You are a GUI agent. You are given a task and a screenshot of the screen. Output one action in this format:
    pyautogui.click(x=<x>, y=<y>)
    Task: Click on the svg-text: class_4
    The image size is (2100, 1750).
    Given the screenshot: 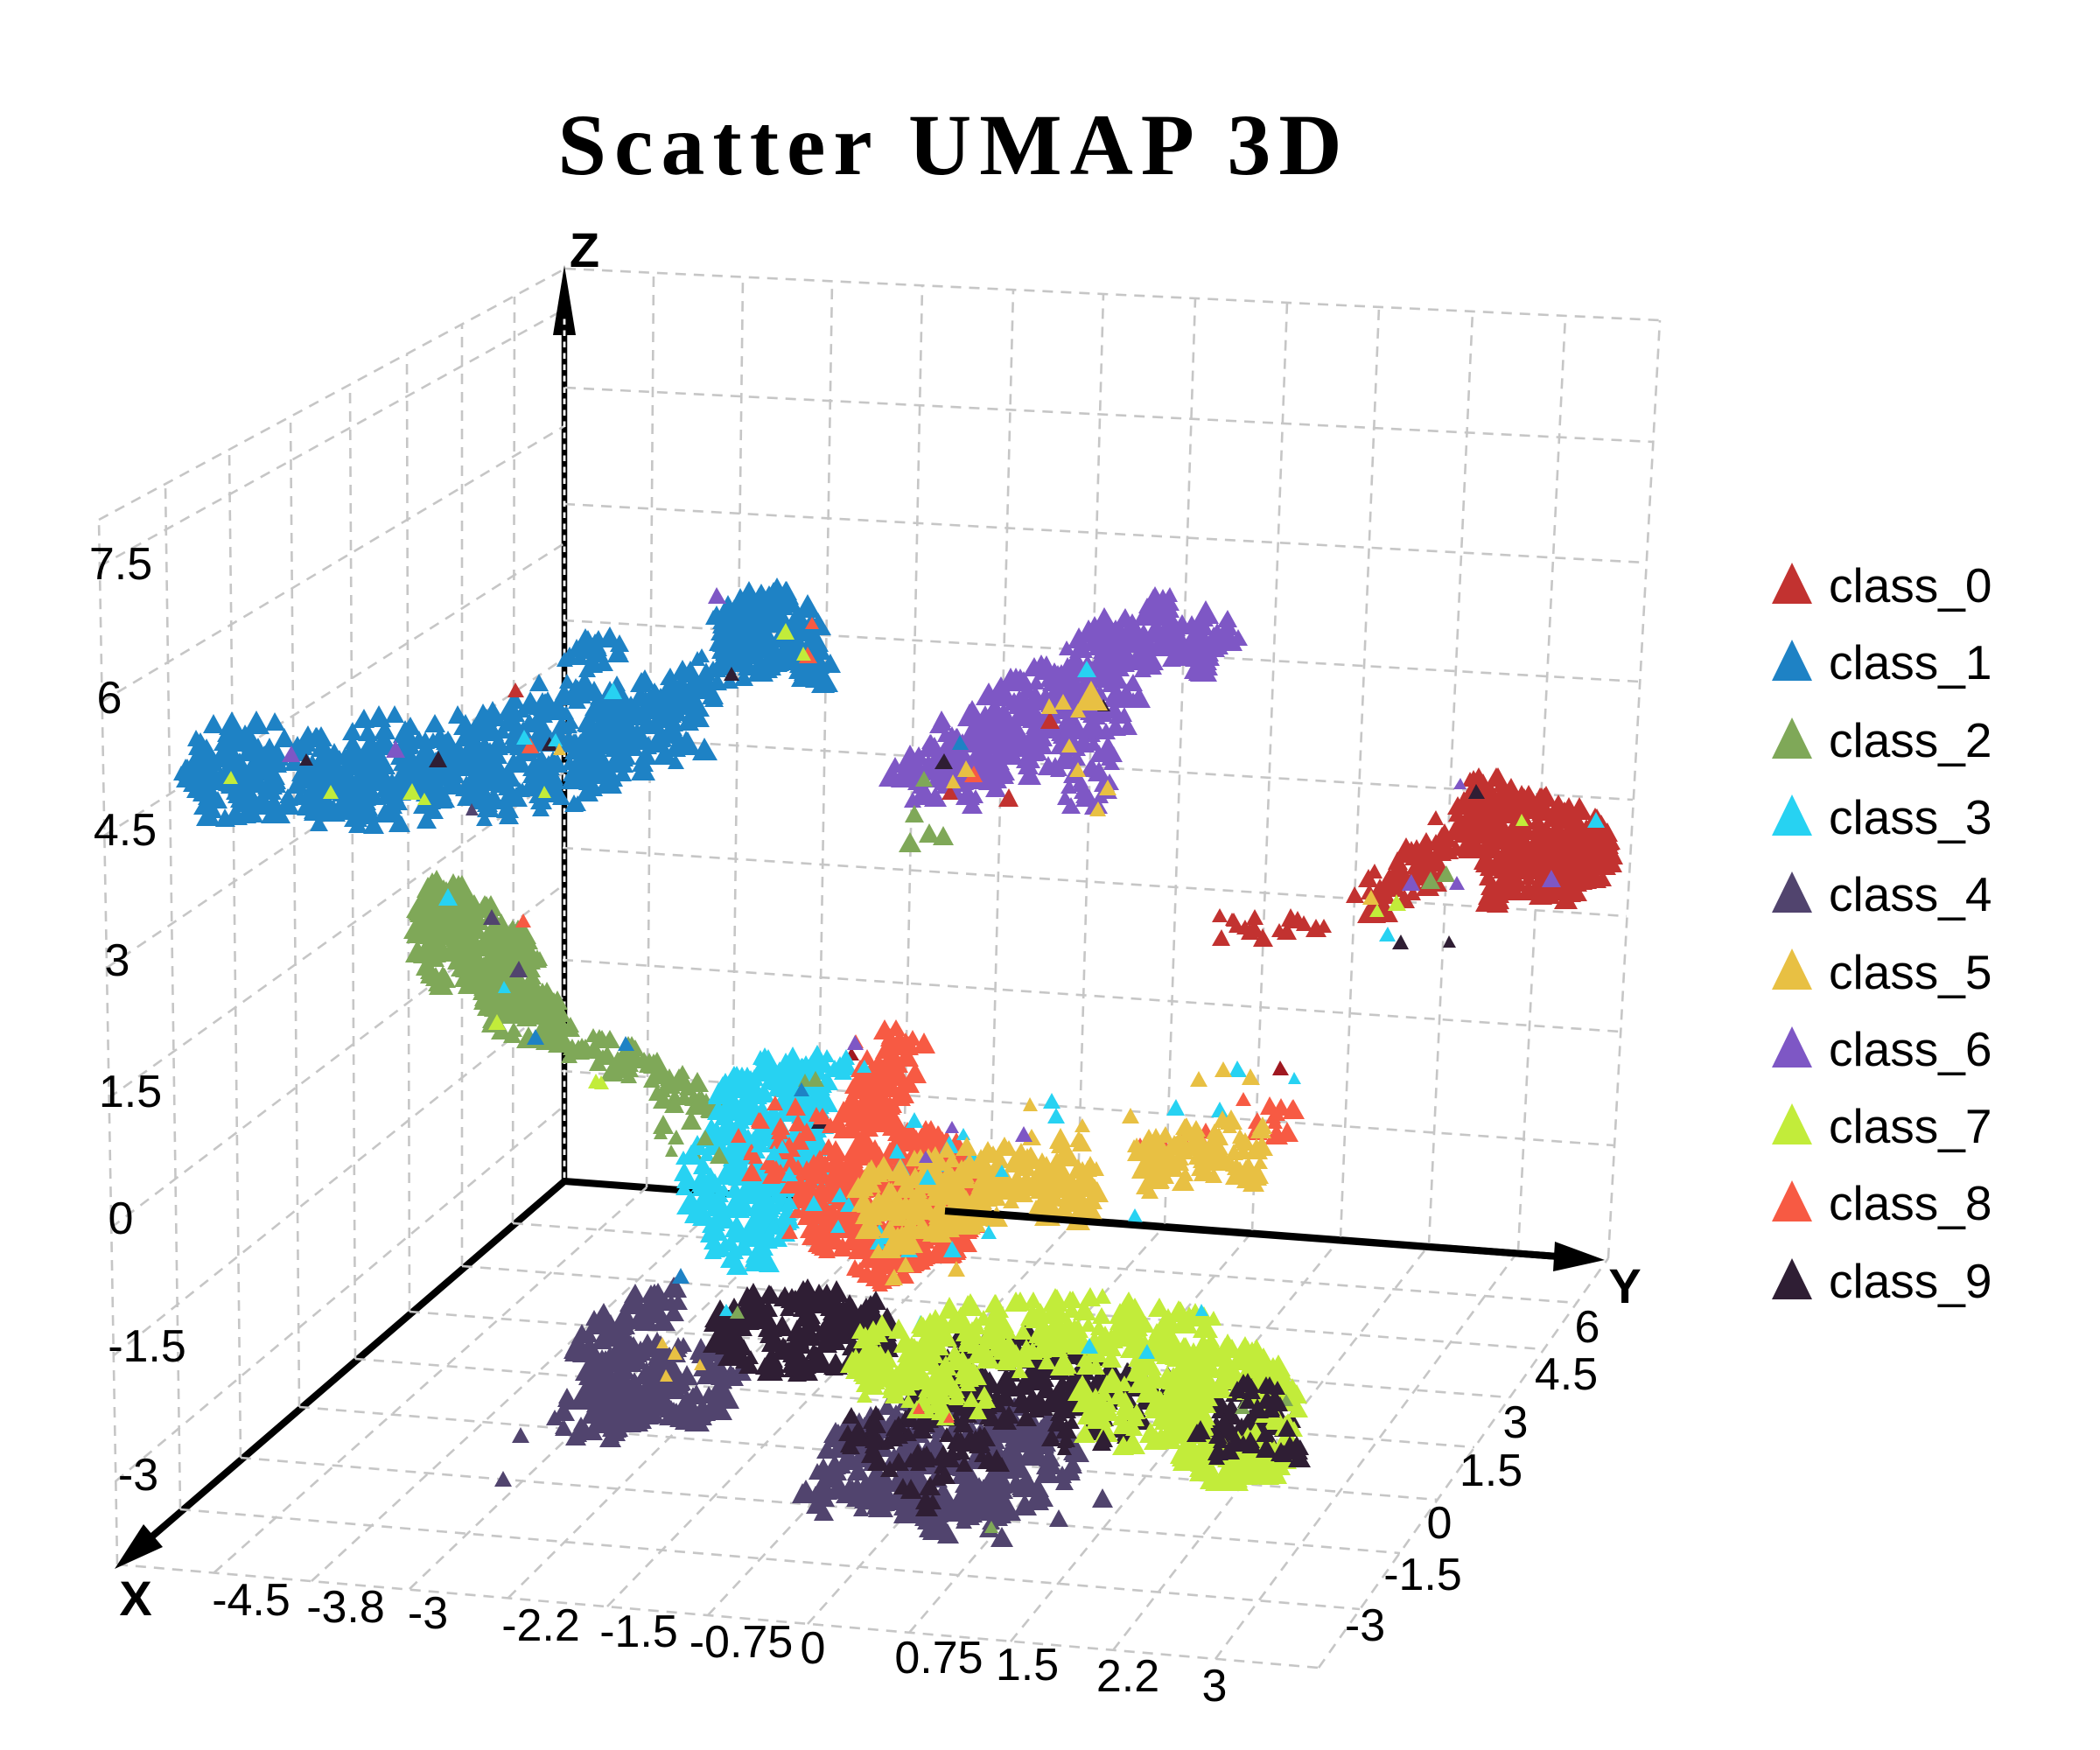 What is the action you would take?
    pyautogui.click(x=1910, y=894)
    